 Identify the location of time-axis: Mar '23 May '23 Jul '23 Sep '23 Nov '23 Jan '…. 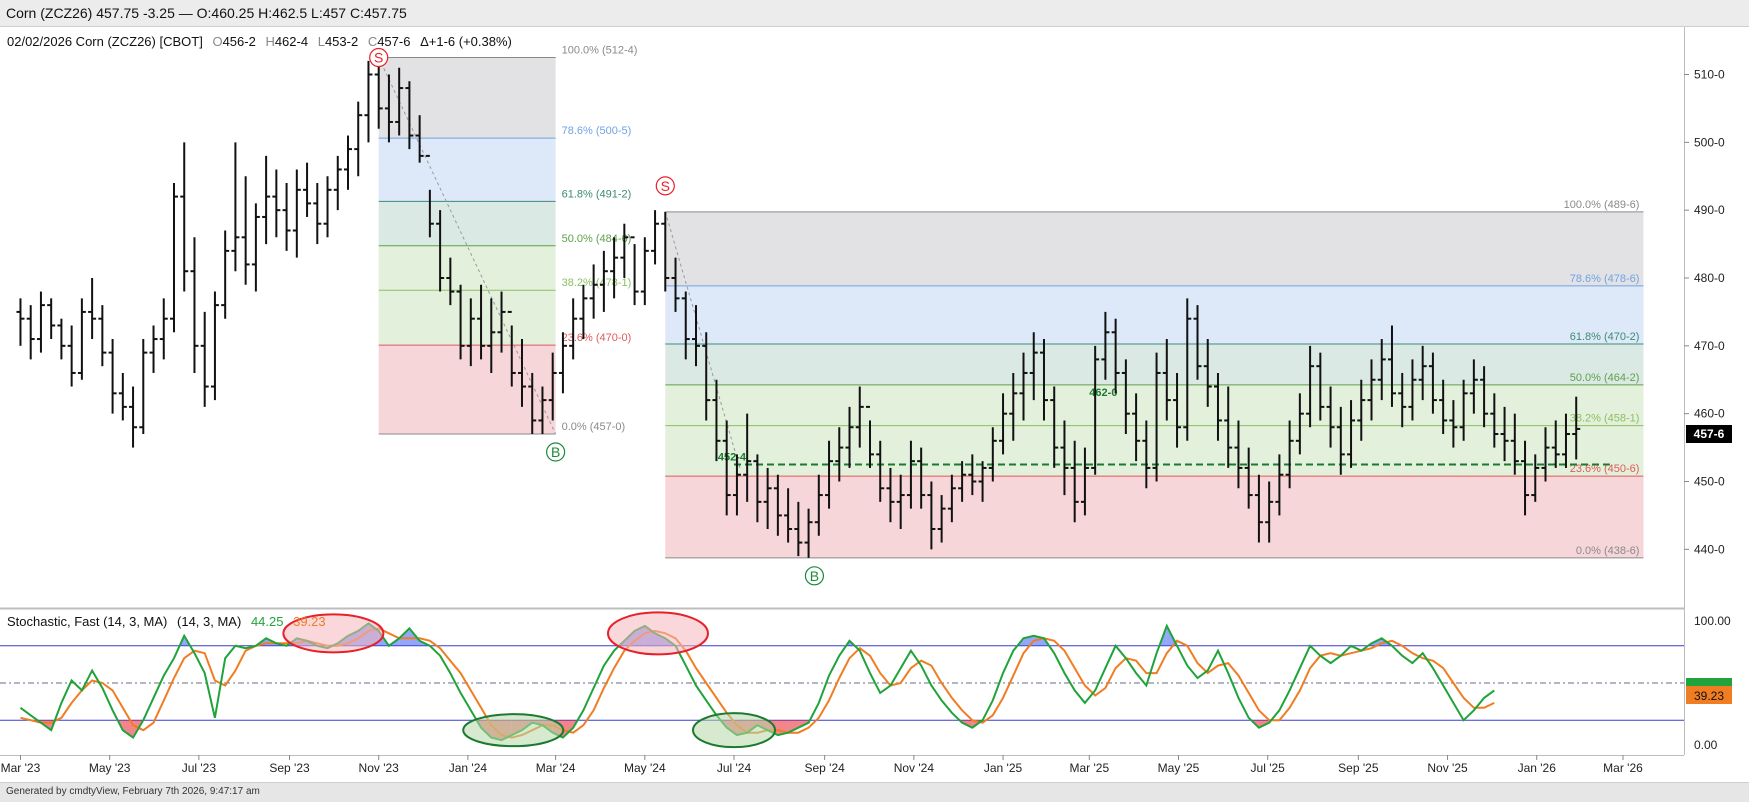
(822, 765).